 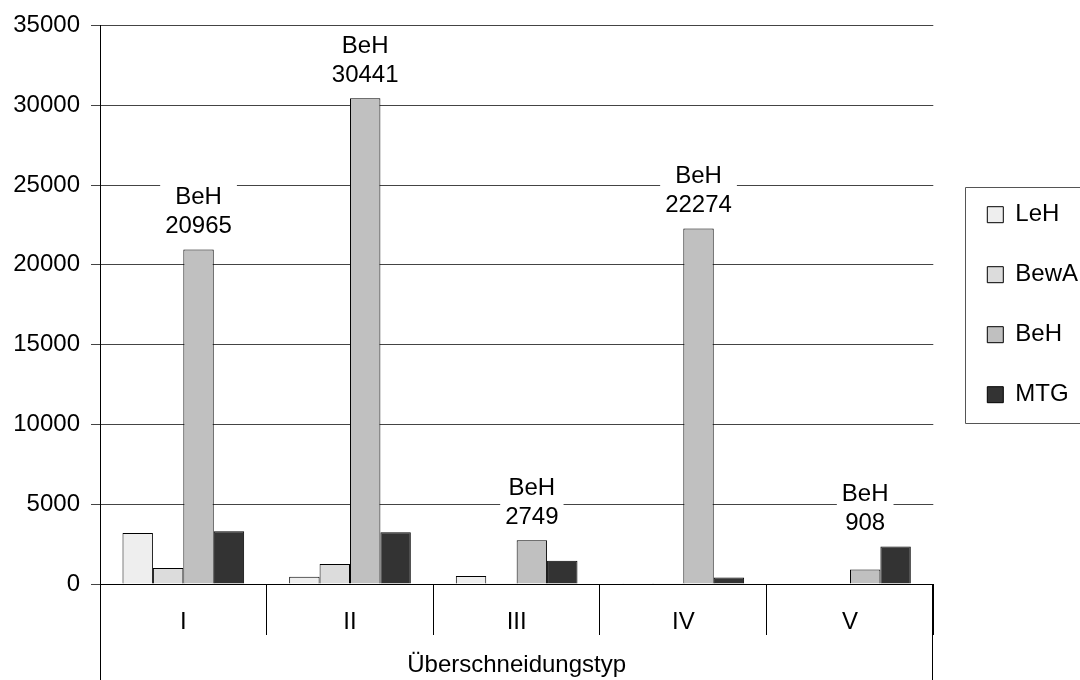 What do you see at coordinates (1042, 393) in the screenshot?
I see `legend-label: MTG` at bounding box center [1042, 393].